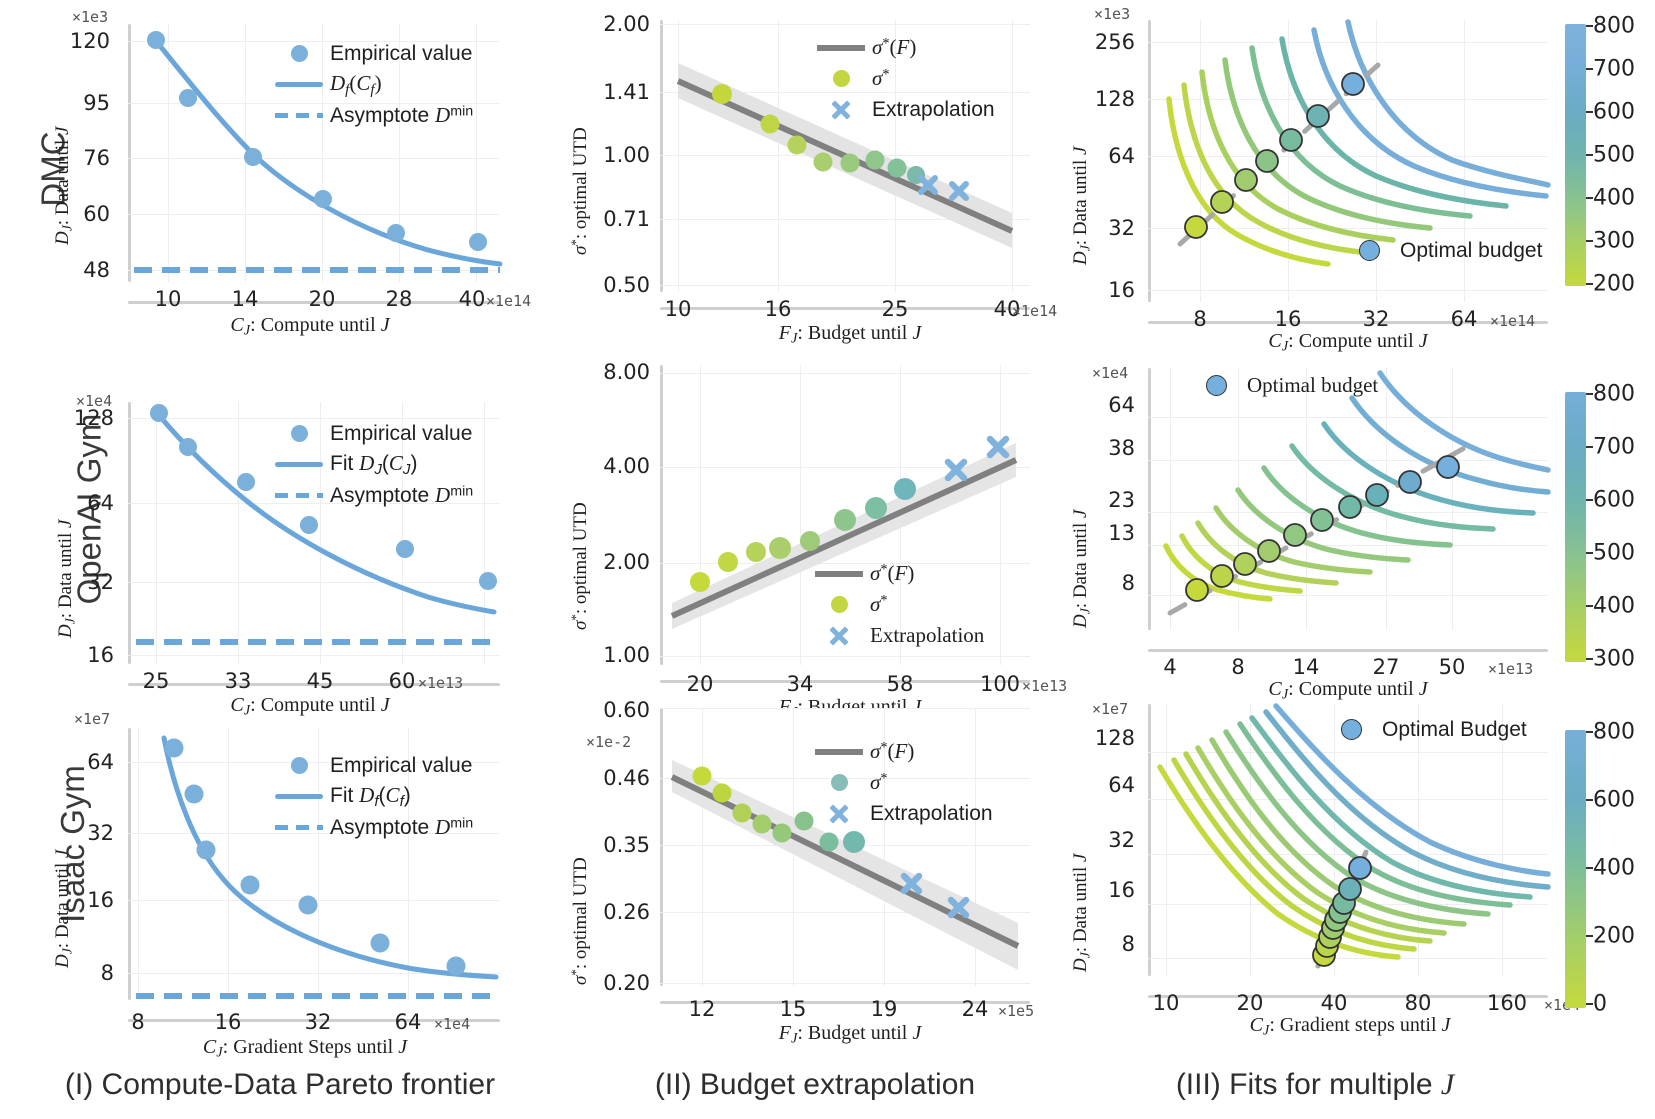  I want to click on dmc-pareto-ytick-1: 95, so click(96, 103).